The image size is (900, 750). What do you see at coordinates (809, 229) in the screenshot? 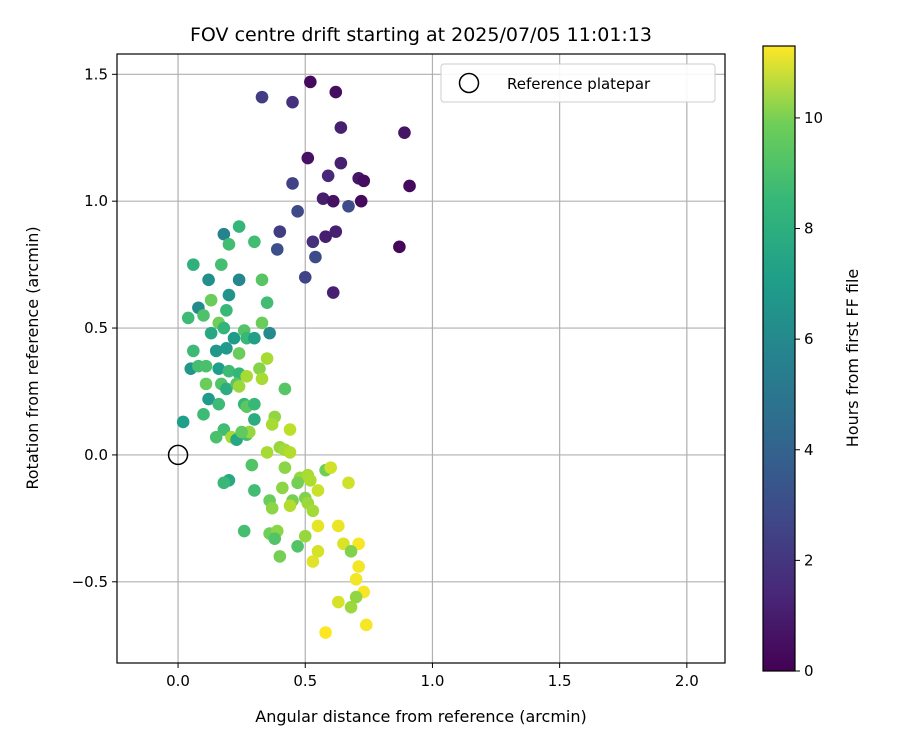
I see `colorbar-tick-label: 8` at bounding box center [809, 229].